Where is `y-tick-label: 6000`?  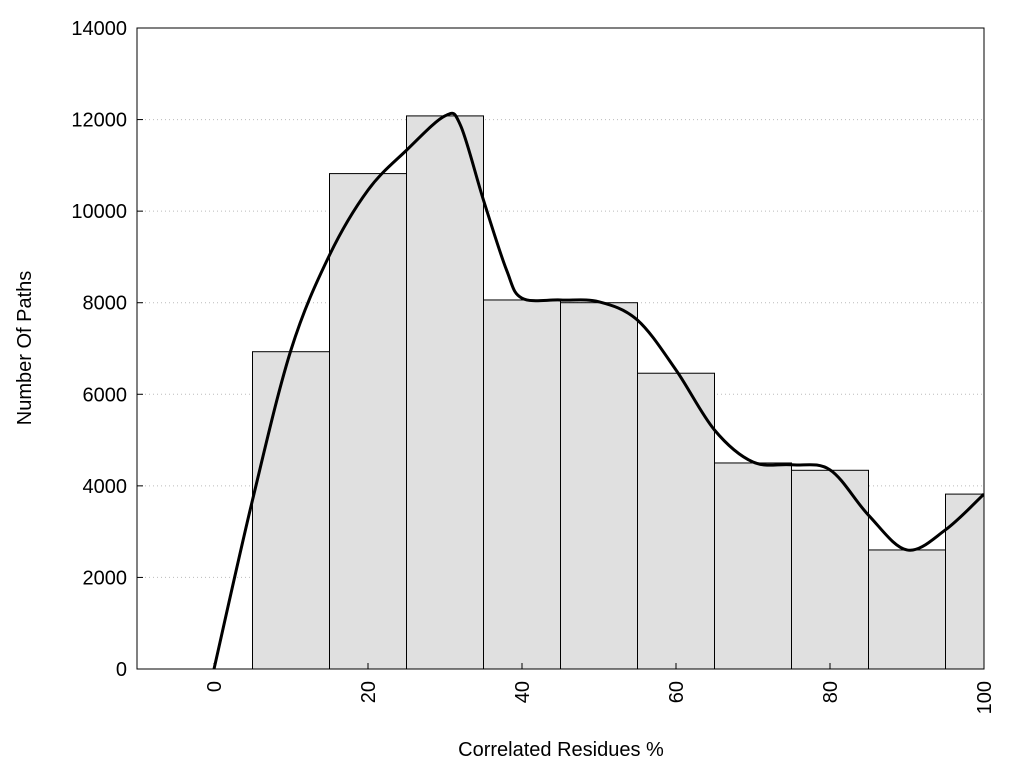
y-tick-label: 6000 is located at coordinates (105, 395).